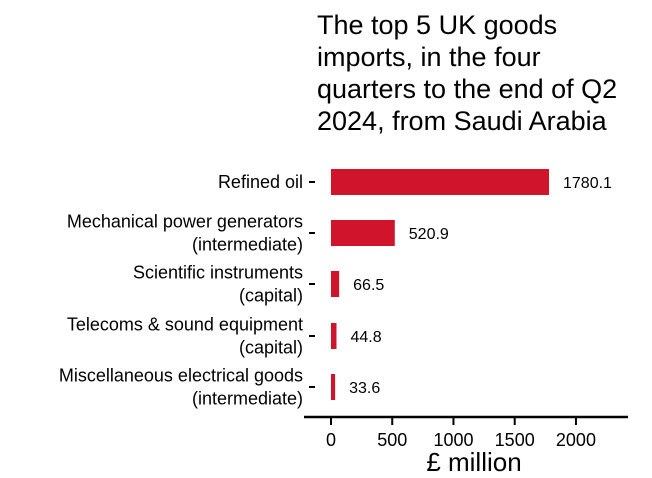 This screenshot has height=478, width=652. What do you see at coordinates (392, 440) in the screenshot?
I see `x-tick-label: 500` at bounding box center [392, 440].